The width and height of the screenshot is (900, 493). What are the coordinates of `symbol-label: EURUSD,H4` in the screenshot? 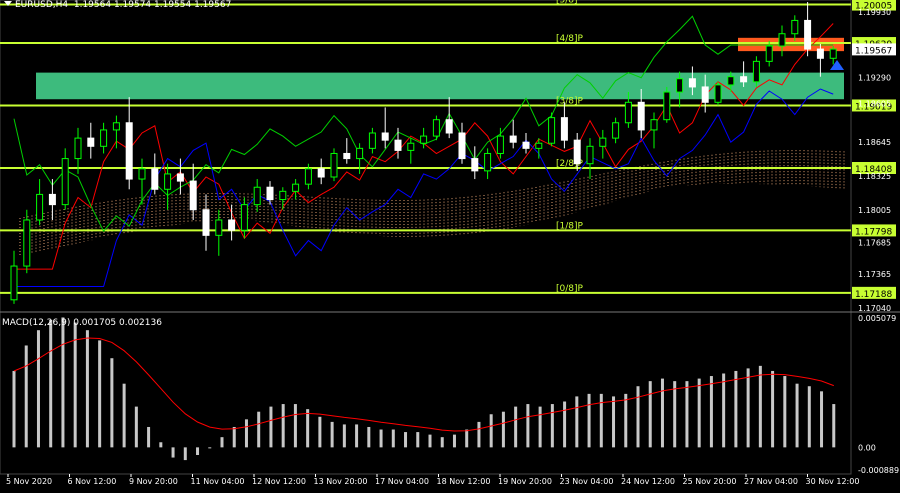 It's located at (42, 5).